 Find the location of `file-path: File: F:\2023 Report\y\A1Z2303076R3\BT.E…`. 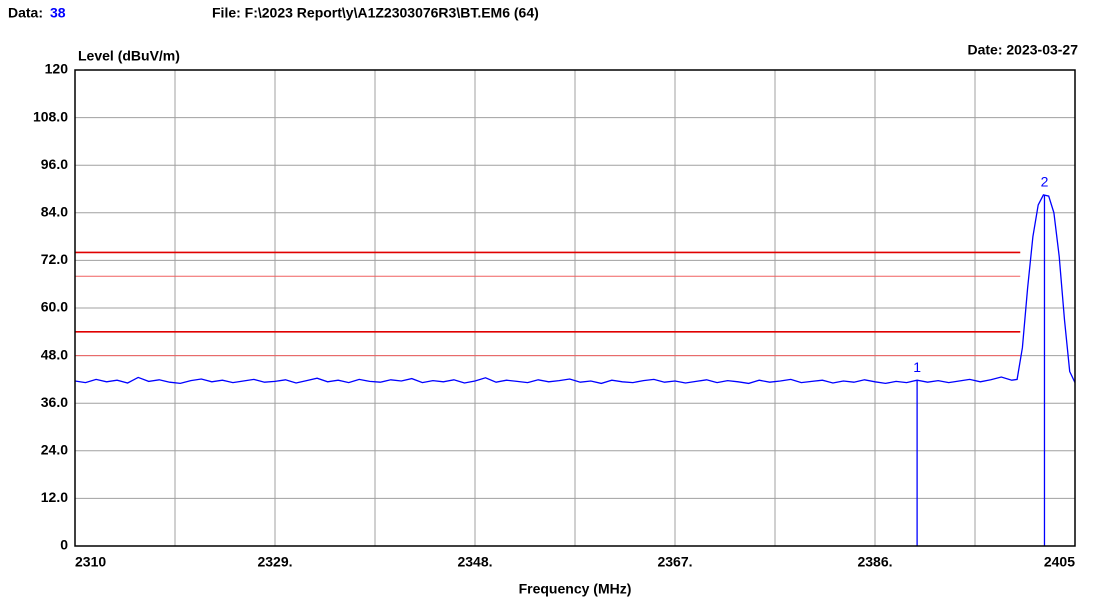

file-path: File: F:\2023 Report\y\A1Z2303076R3\BT.E… is located at coordinates (375, 13).